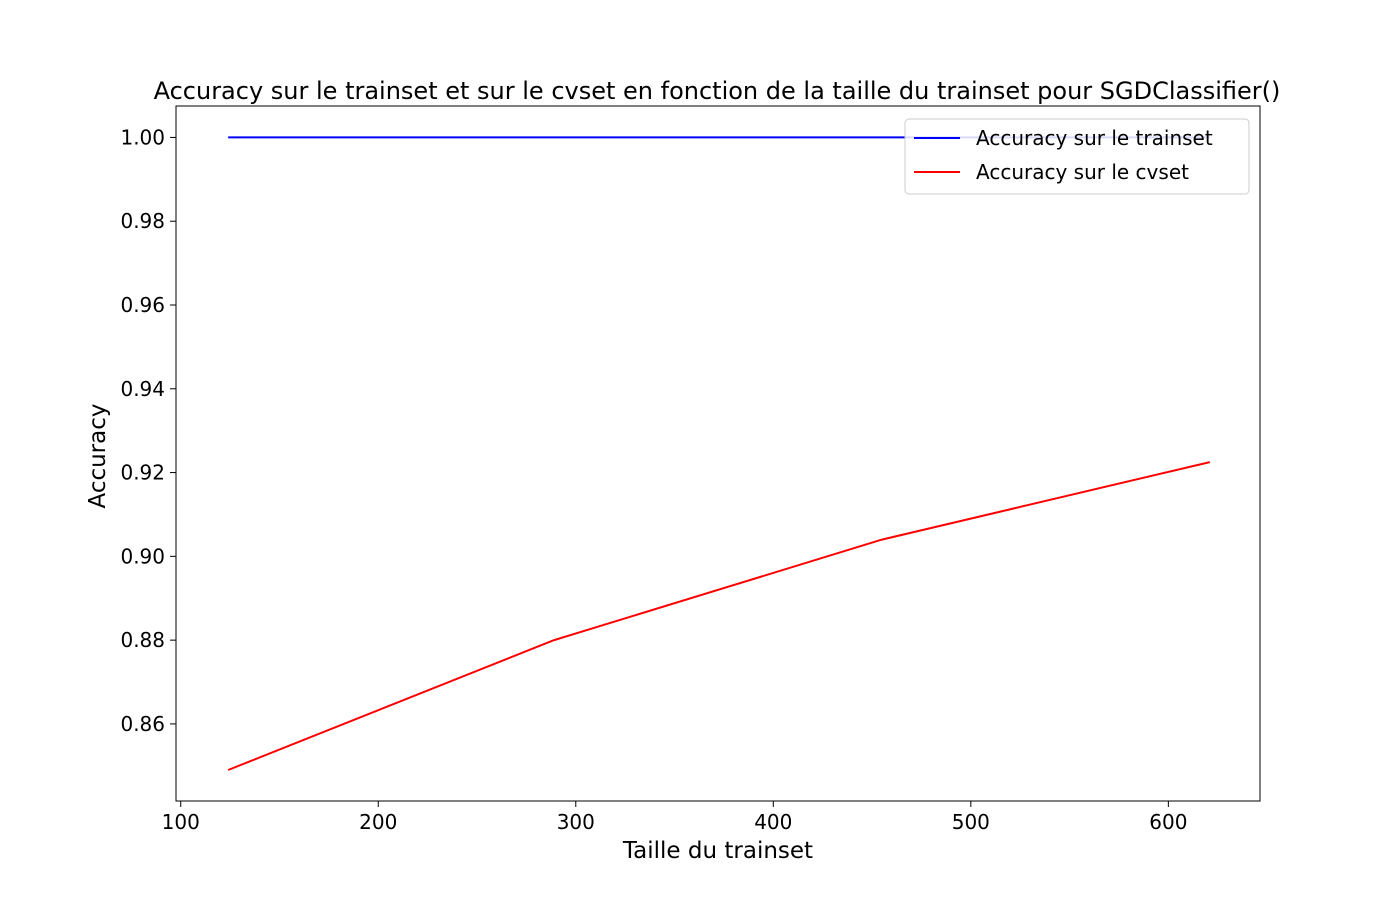 The height and width of the screenshot is (900, 1400). Describe the element at coordinates (576, 822) in the screenshot. I see `x-tick-label: 300` at that location.